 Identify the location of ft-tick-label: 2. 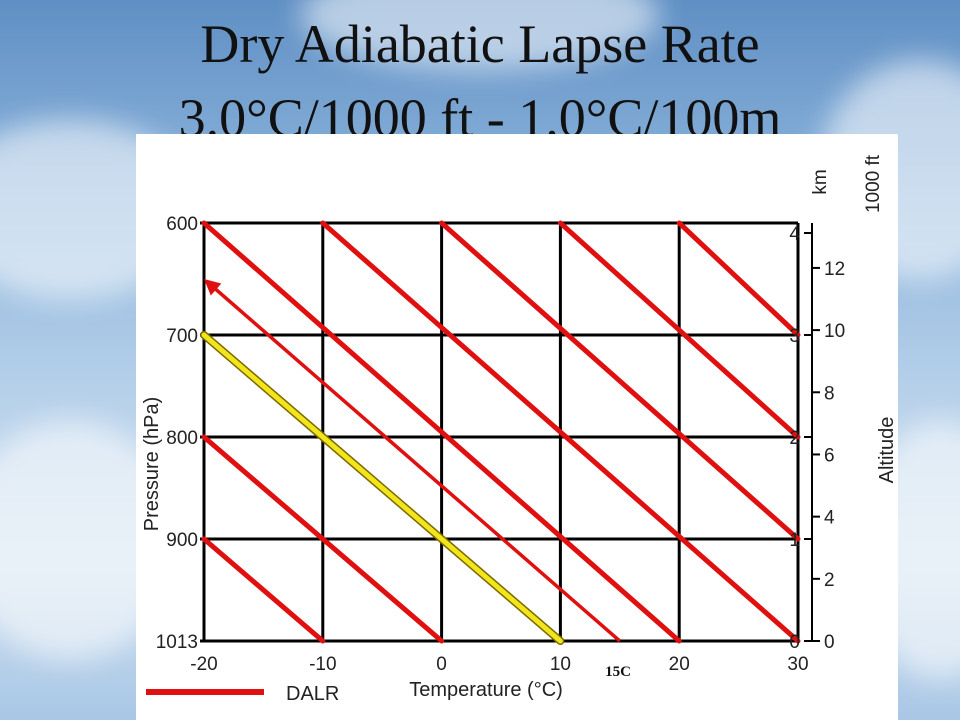
(829, 580).